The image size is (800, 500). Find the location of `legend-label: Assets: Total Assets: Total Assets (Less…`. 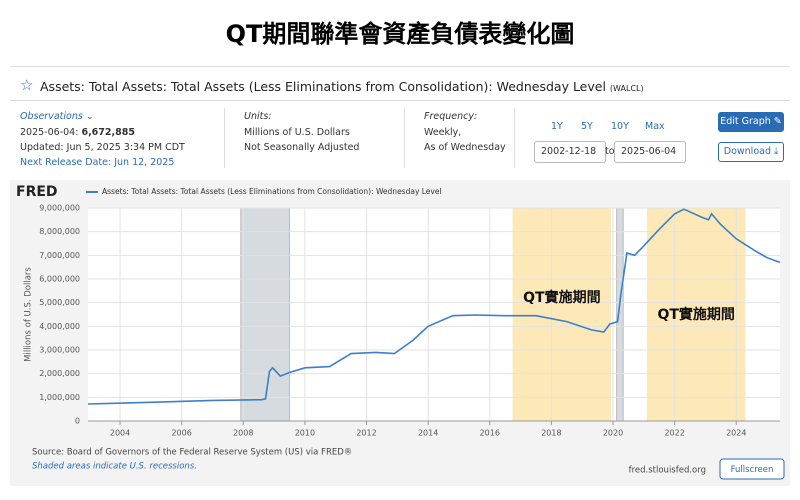

legend-label: Assets: Total Assets: Total Assets (Less… is located at coordinates (272, 191).